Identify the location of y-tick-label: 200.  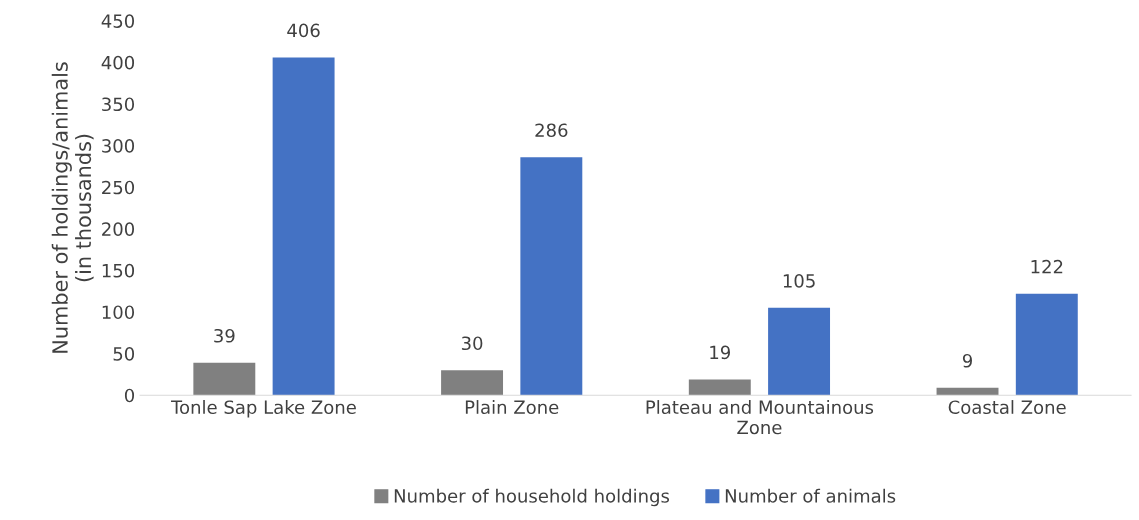
(118, 229).